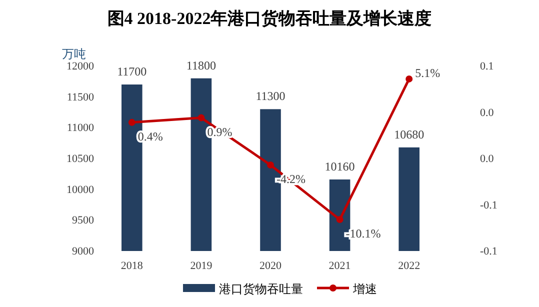 This screenshot has height=307, width=539. I want to click on y-axis-title: 万吨, so click(74, 54).